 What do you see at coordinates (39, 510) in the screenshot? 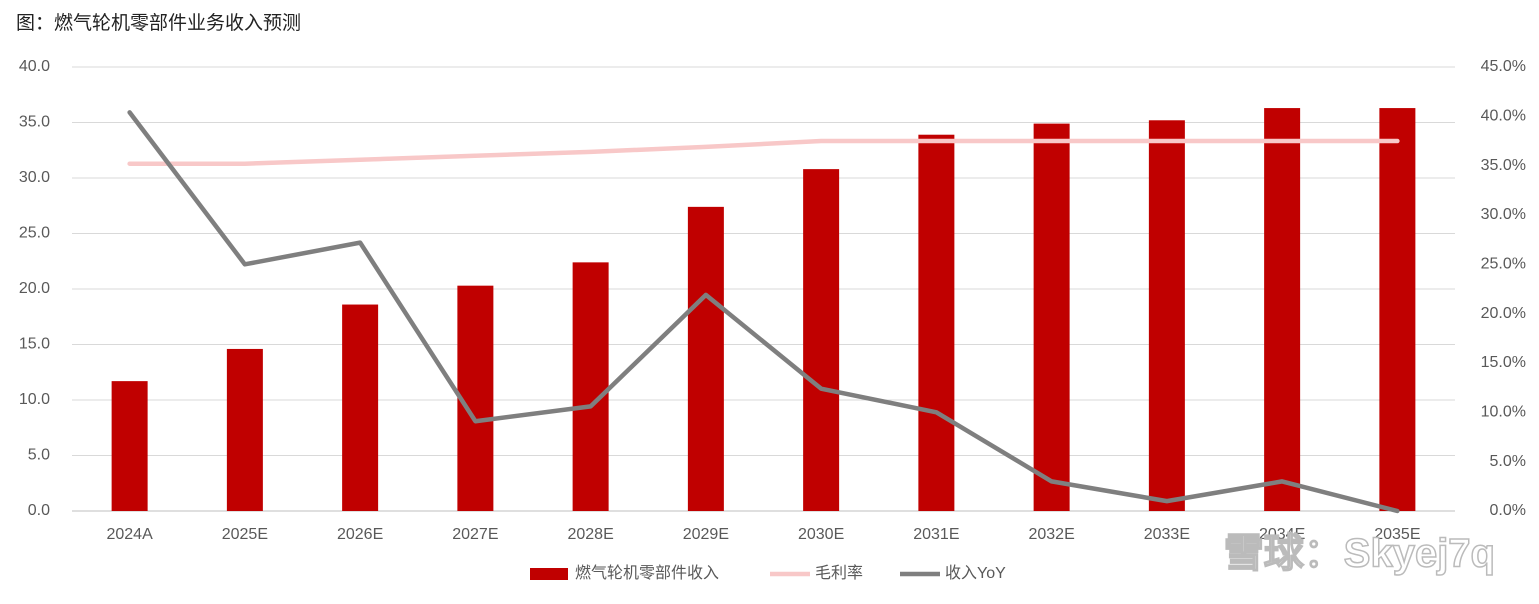
I see `y-tick-label: 0.0` at bounding box center [39, 510].